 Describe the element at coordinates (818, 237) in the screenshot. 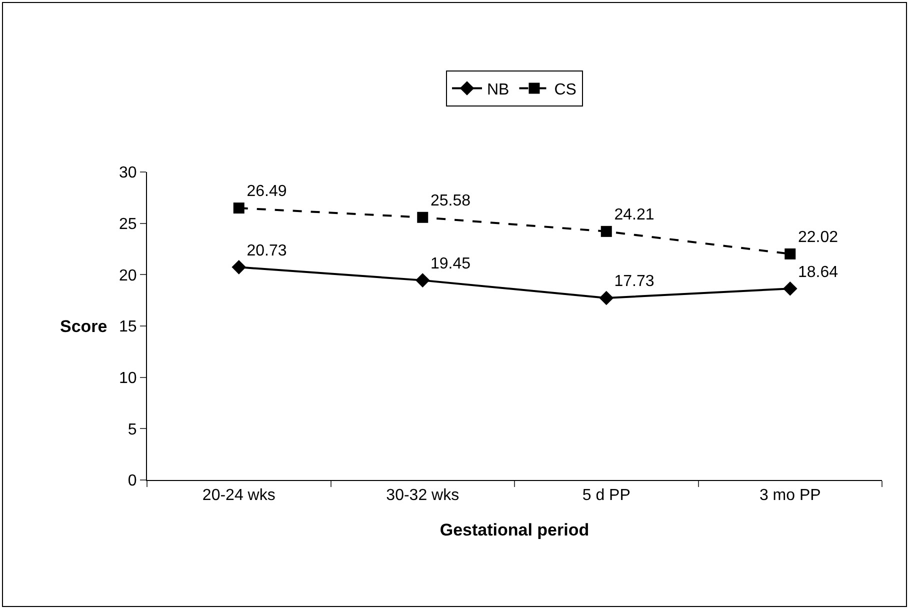

I see `data-label: 22.02` at that location.